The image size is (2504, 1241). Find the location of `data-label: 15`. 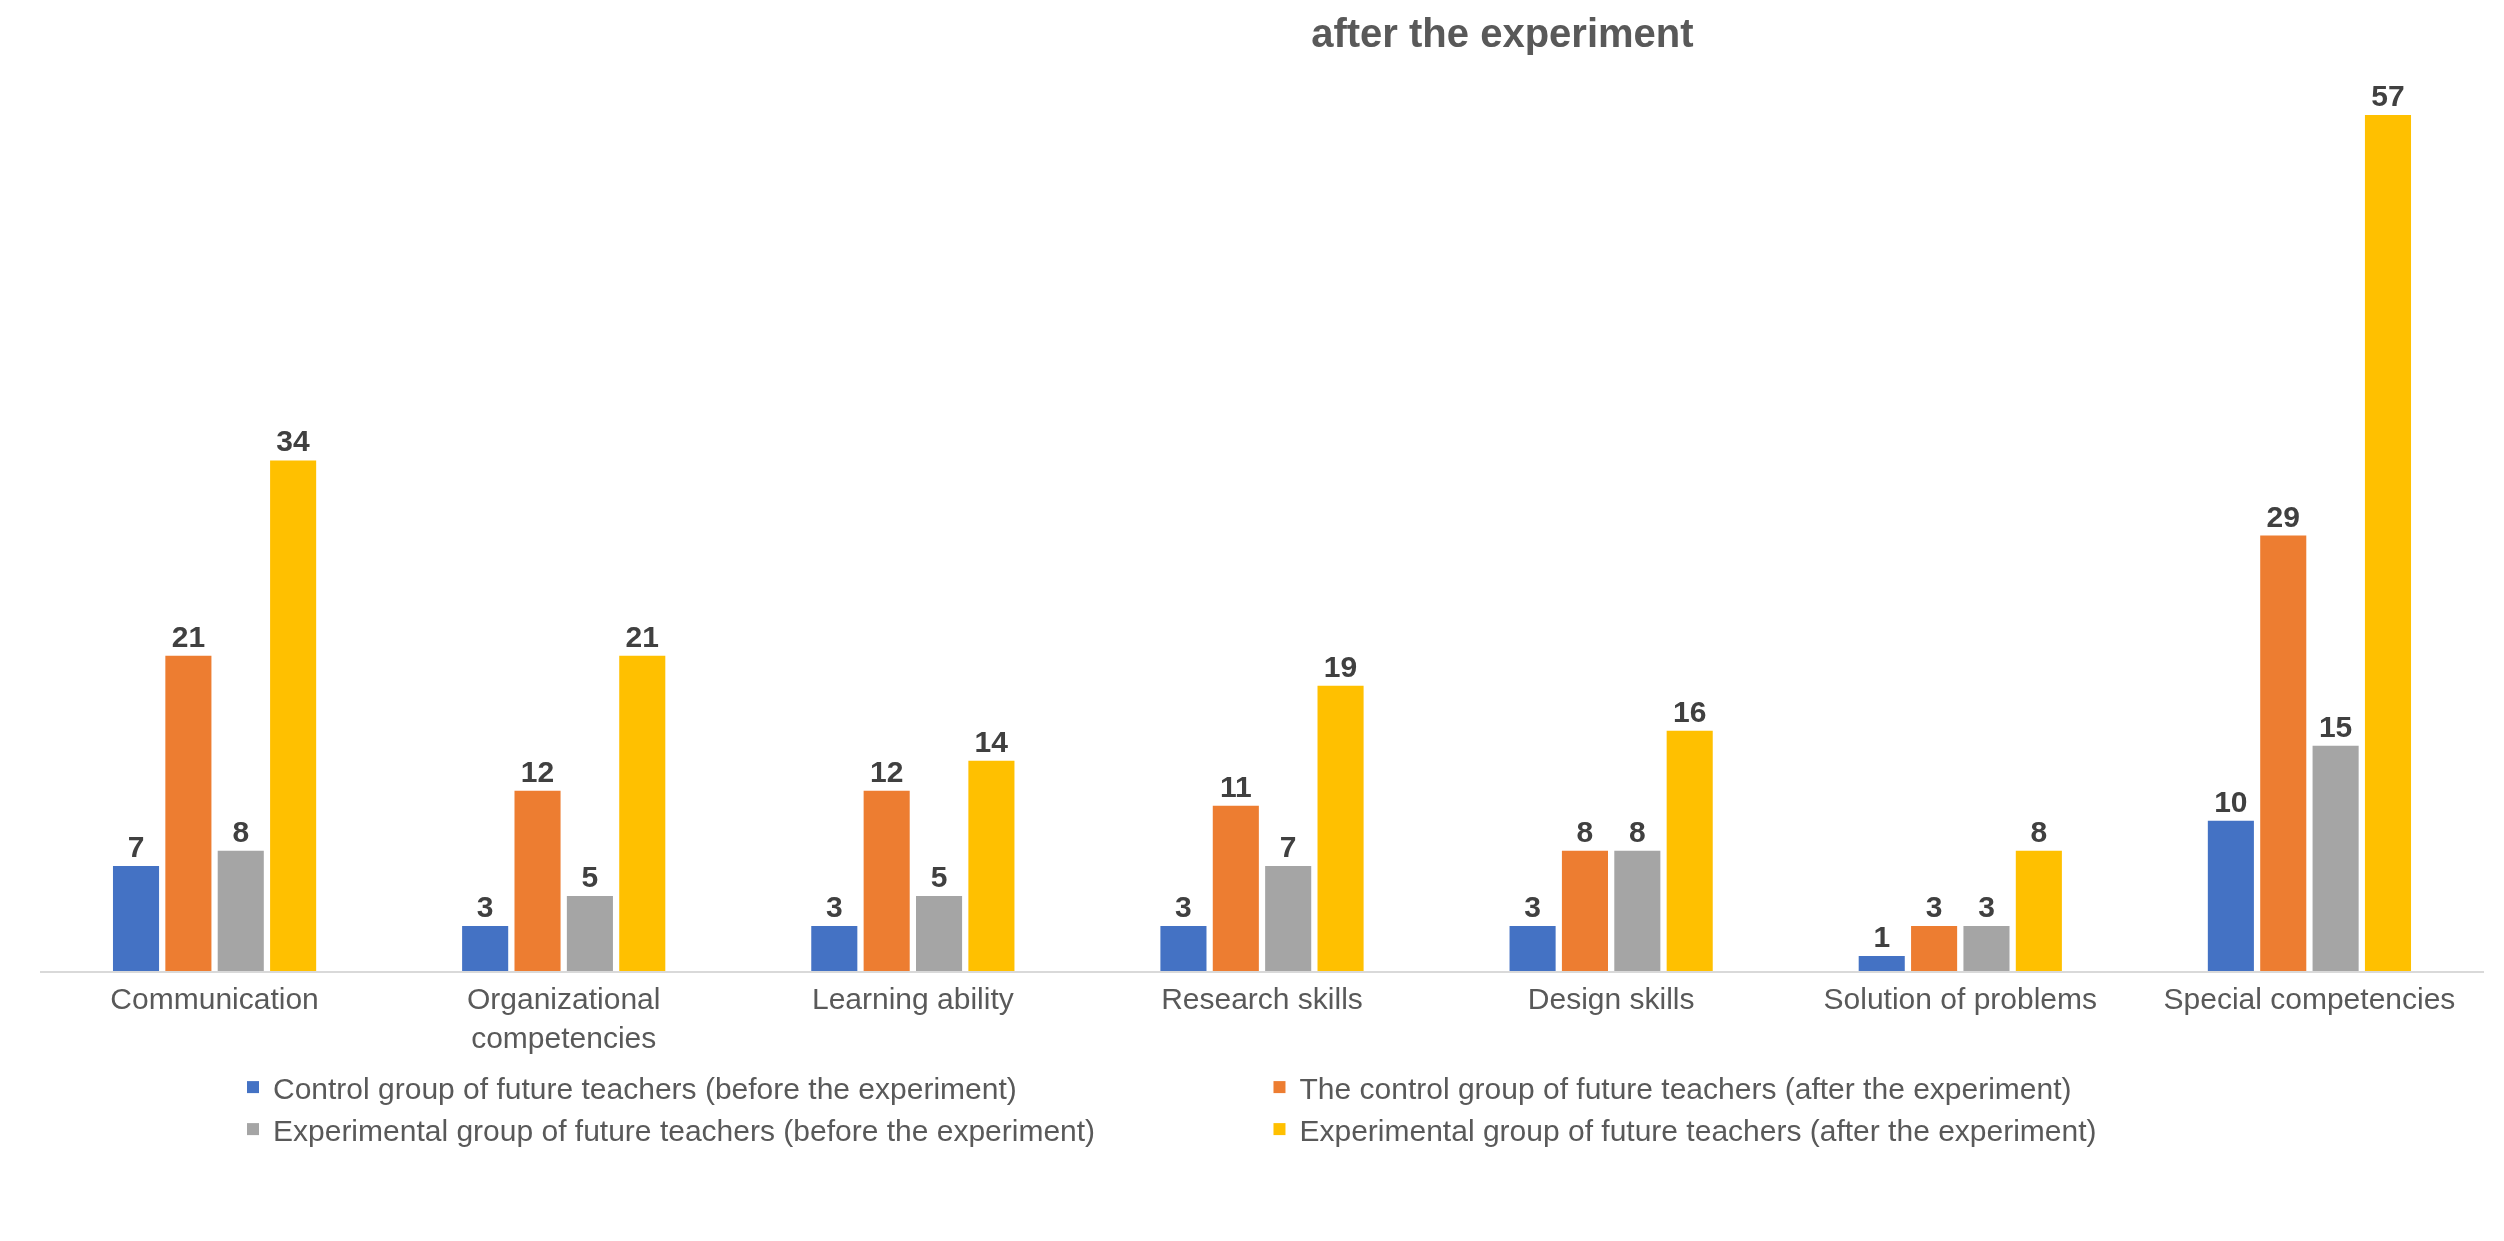

data-label: 15 is located at coordinates (2335, 726).